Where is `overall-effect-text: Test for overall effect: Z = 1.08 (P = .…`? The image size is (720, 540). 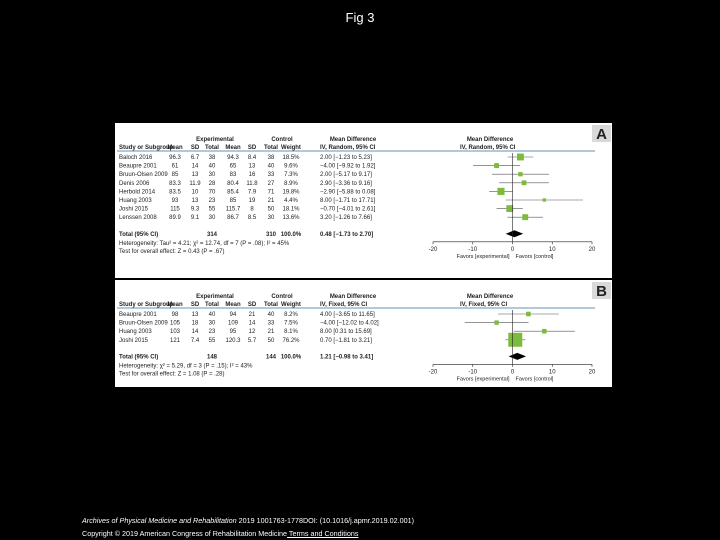 overall-effect-text: Test for overall effect: Z = 1.08 (P = .… is located at coordinates (172, 374).